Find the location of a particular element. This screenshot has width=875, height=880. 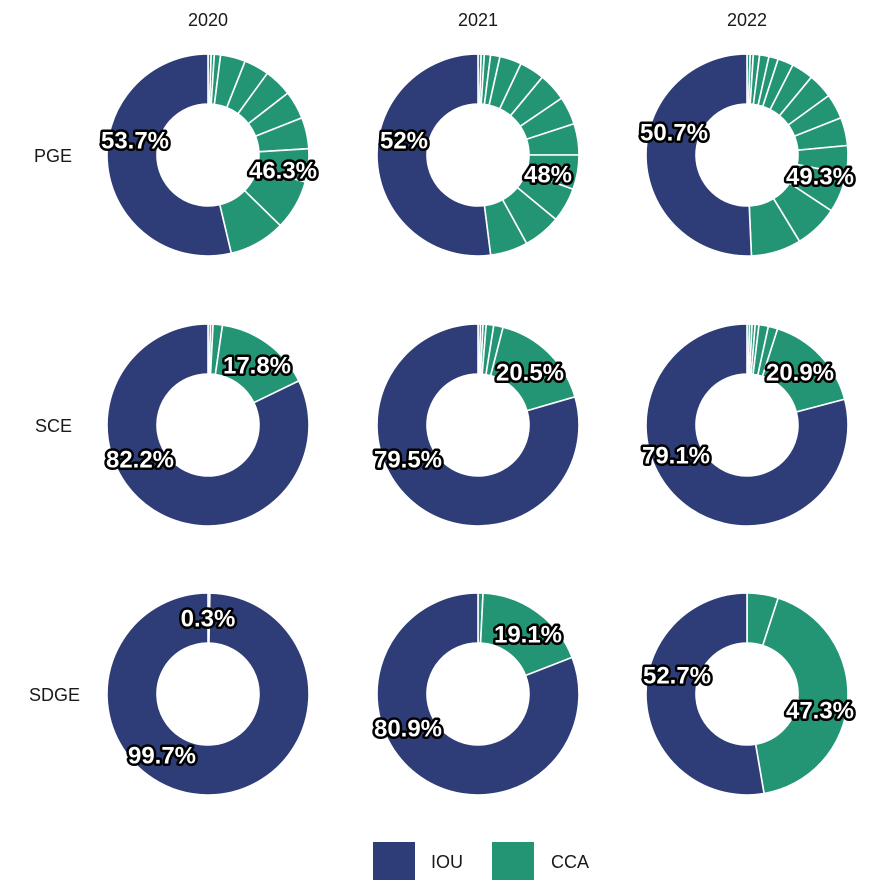

column-header-2022: 2022 is located at coordinates (747, 20).